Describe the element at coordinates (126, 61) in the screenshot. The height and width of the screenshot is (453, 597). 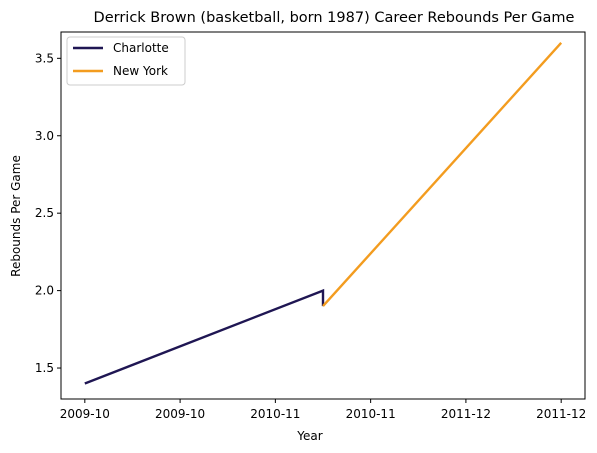
I see `legend: Charlotte New York` at that location.